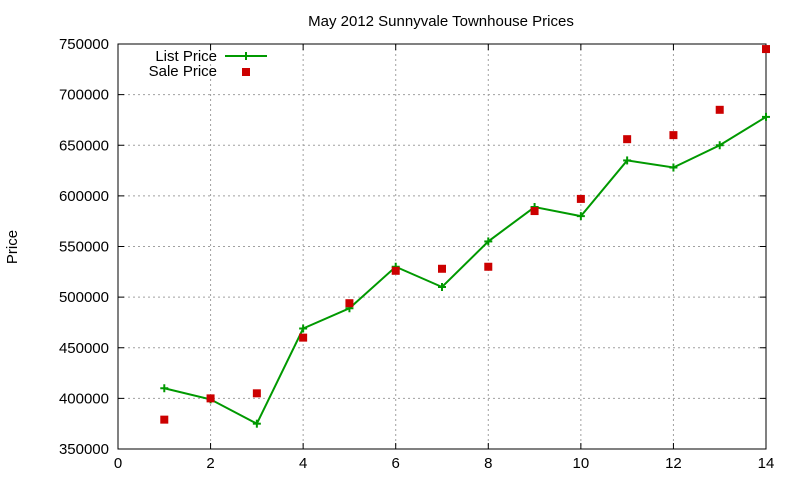  What do you see at coordinates (488, 463) in the screenshot?
I see `x-tick-label: 8` at bounding box center [488, 463].